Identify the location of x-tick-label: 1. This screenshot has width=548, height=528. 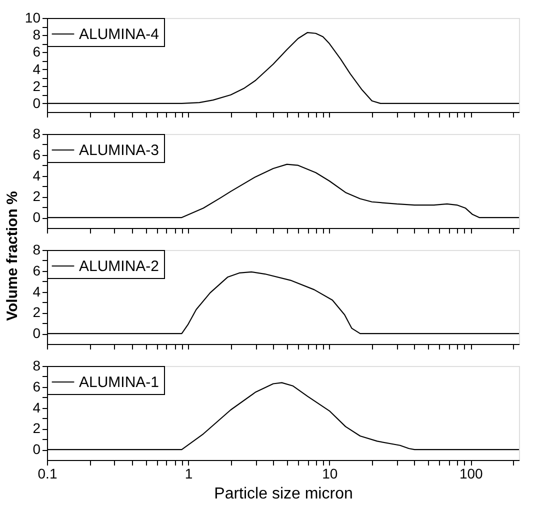
(188, 474).